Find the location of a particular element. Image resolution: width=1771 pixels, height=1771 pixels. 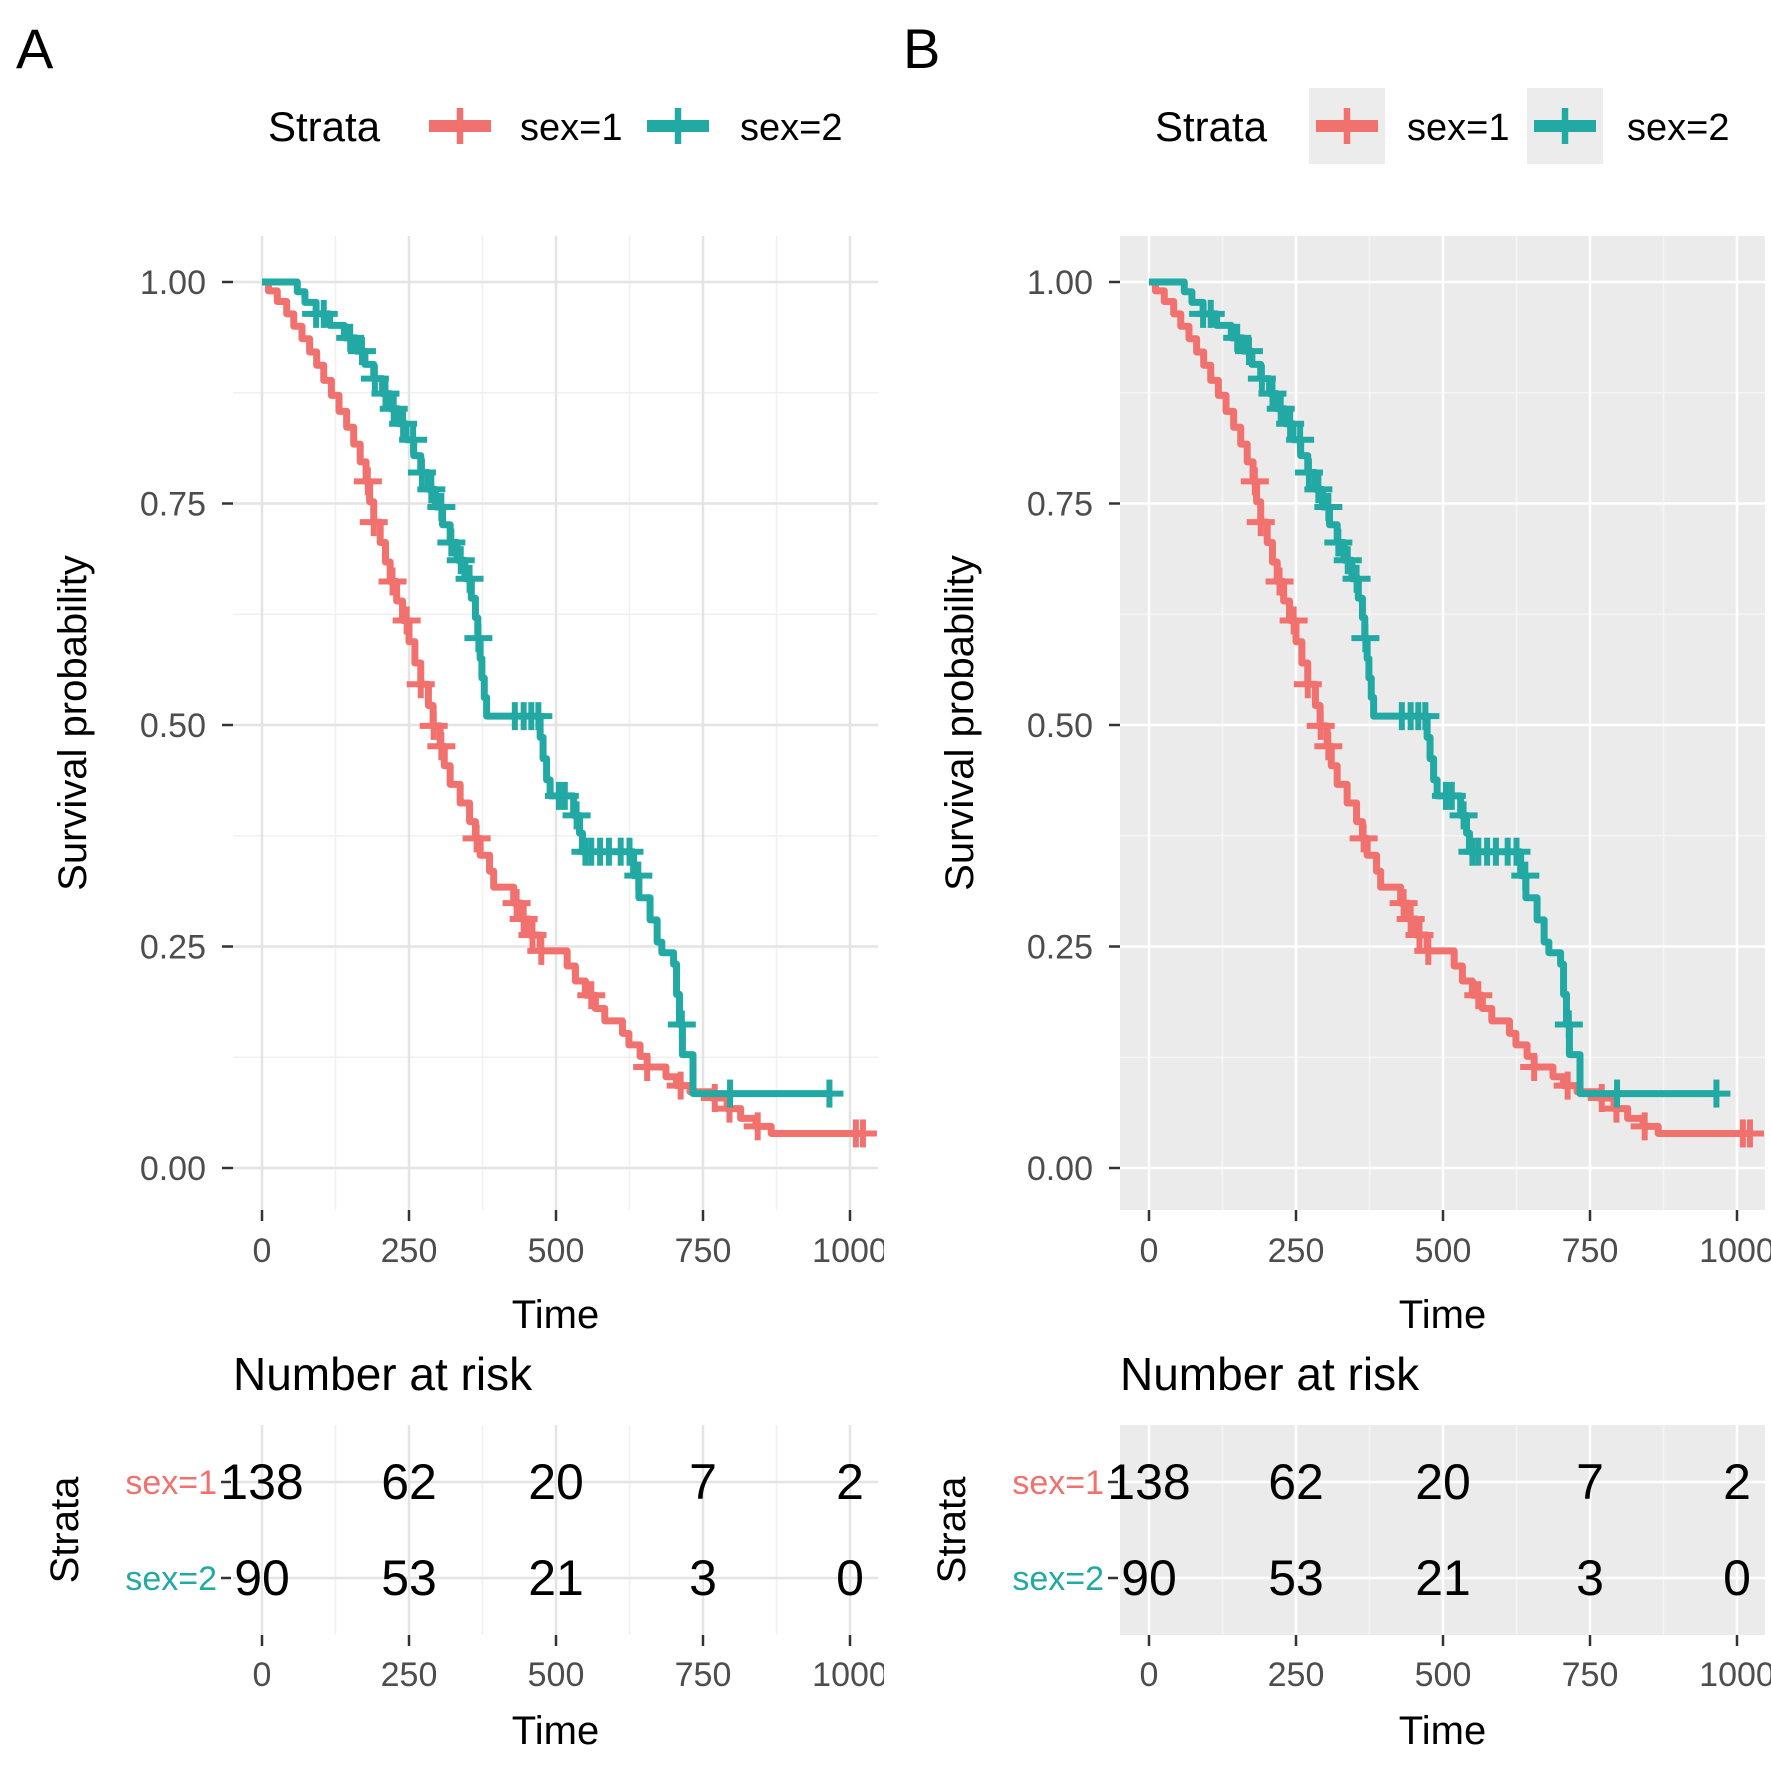

risk-number: 21 is located at coordinates (1443, 1578).